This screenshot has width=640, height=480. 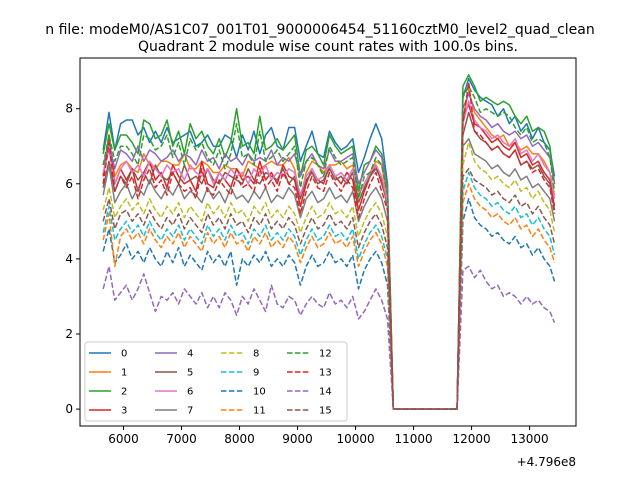 What do you see at coordinates (124, 373) in the screenshot?
I see `legend-label-1: 1` at bounding box center [124, 373].